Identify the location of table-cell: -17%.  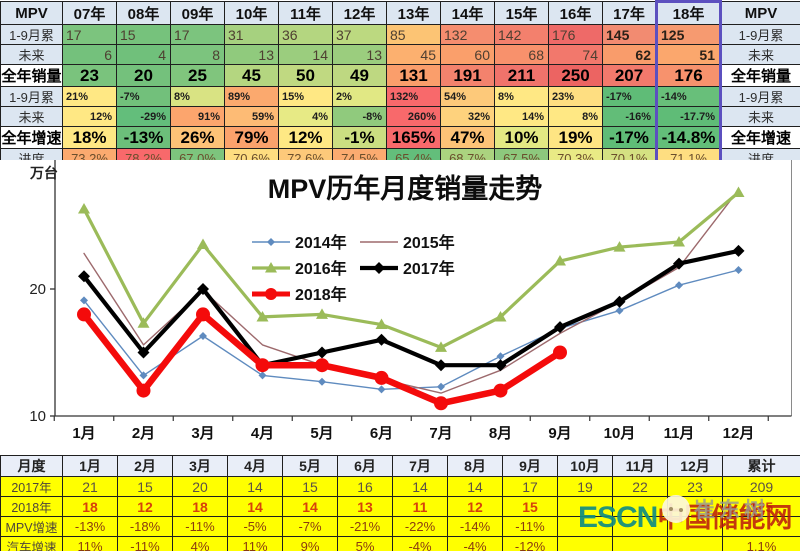
(629, 137).